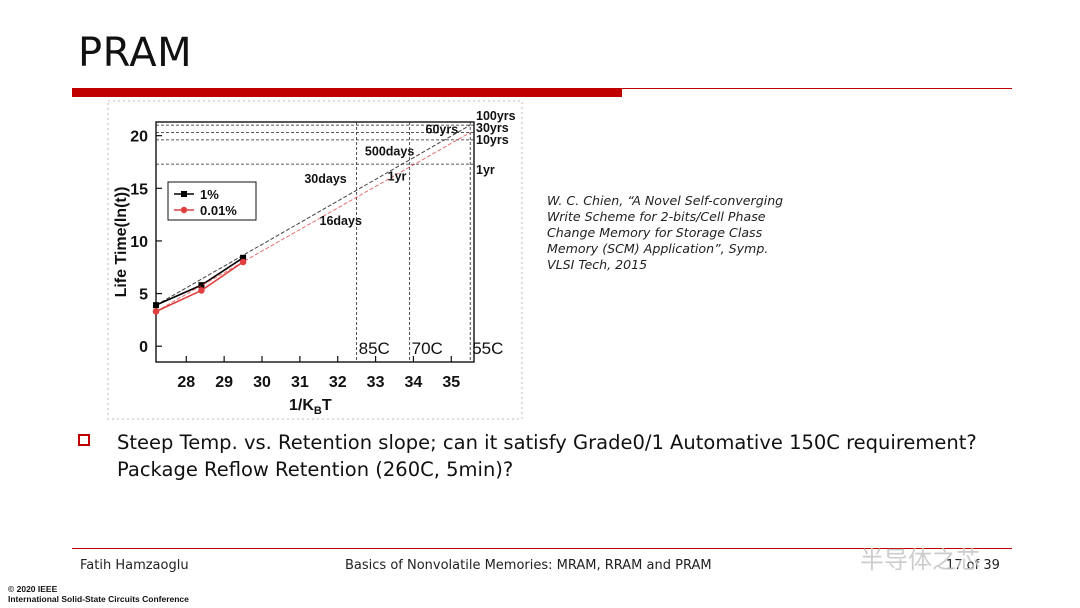 Image resolution: width=1080 pixels, height=608 pixels. Describe the element at coordinates (262, 382) in the screenshot. I see `x-tick-label-2: 30` at that location.